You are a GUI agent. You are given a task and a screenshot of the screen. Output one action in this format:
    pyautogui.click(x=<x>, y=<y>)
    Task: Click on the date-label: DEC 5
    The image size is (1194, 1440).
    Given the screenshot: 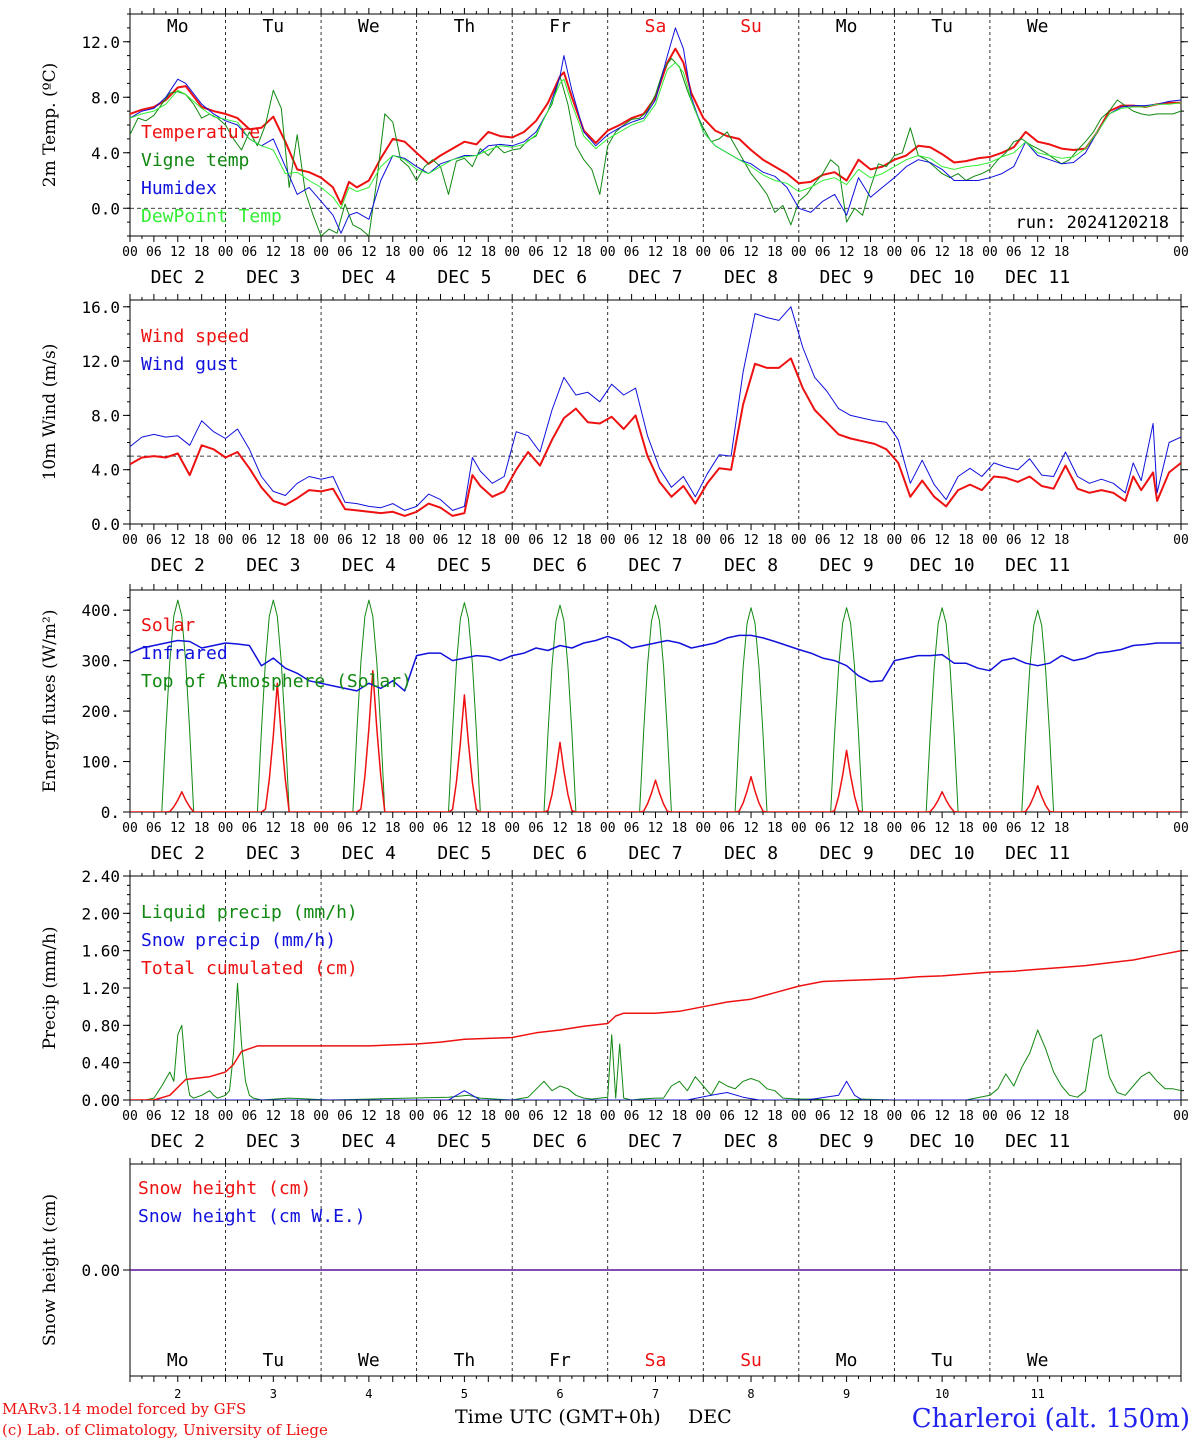 What is the action you would take?
    pyautogui.click(x=464, y=565)
    